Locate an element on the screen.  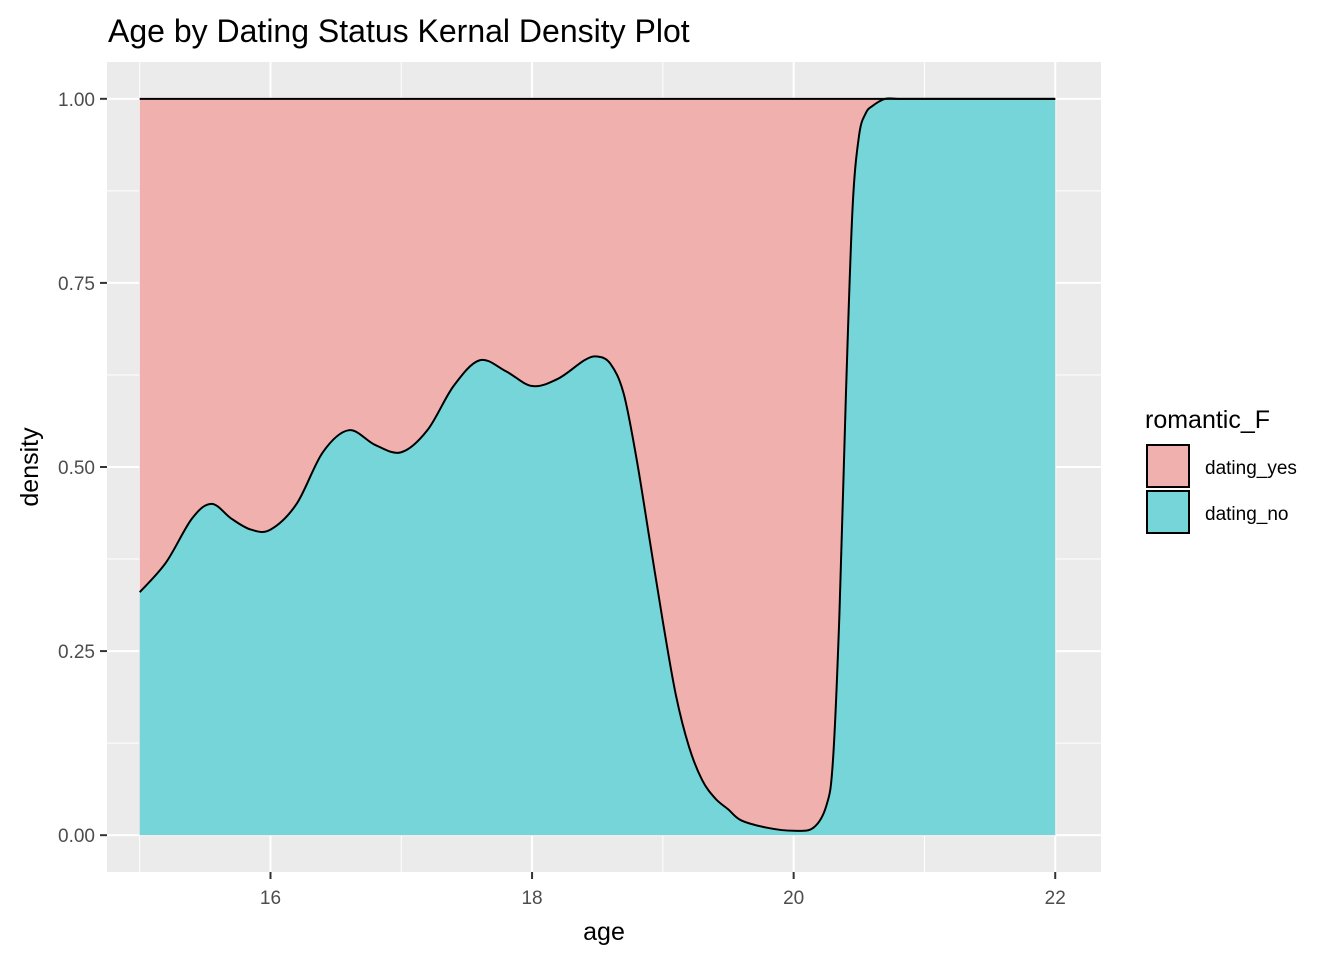
x-tick-label: 20 is located at coordinates (793, 898).